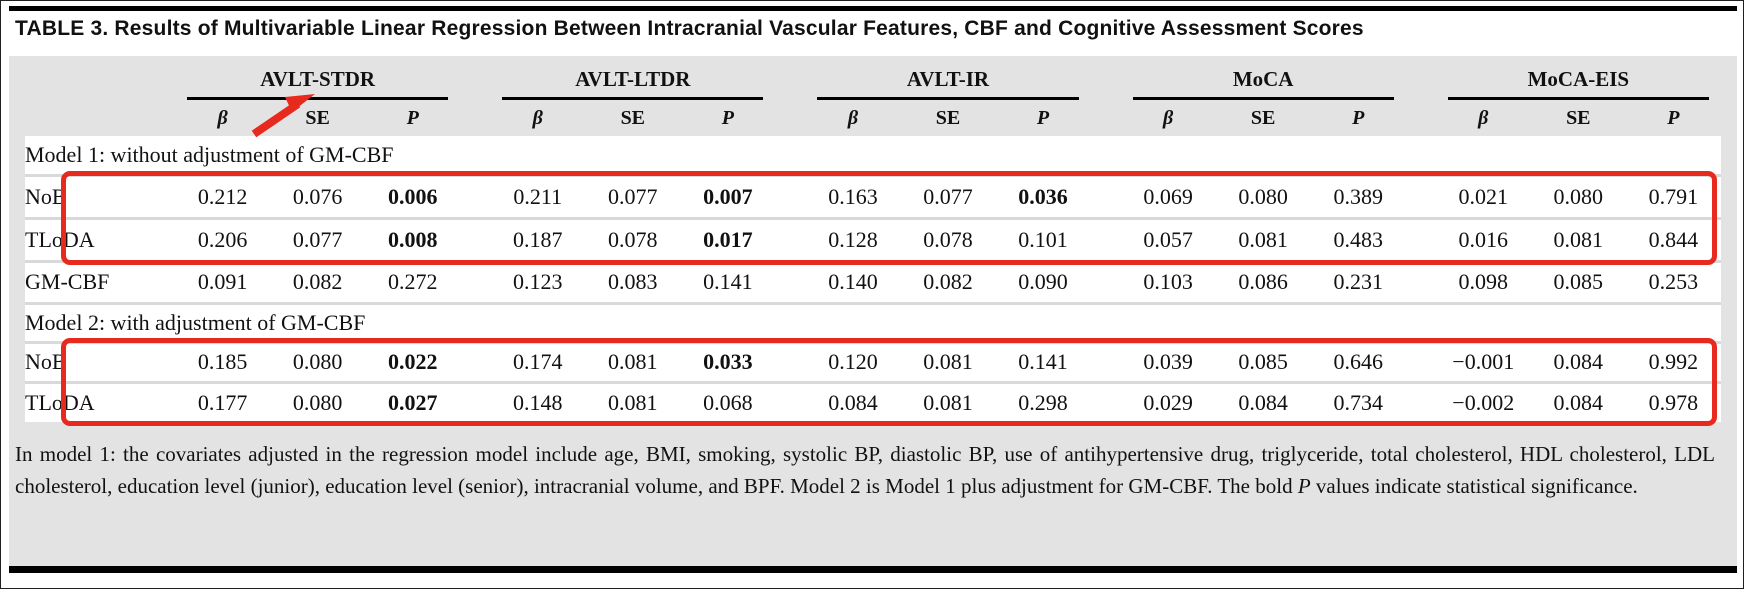  Describe the element at coordinates (853, 239) in the screenshot. I see `cell-value: 0.128` at that location.